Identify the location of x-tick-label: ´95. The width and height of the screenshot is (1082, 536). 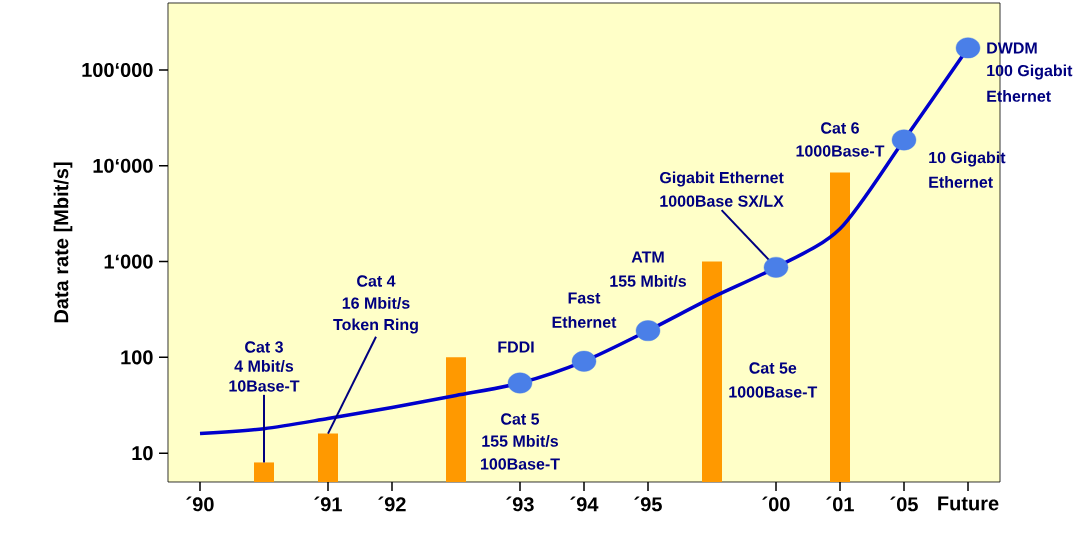
(648, 504).